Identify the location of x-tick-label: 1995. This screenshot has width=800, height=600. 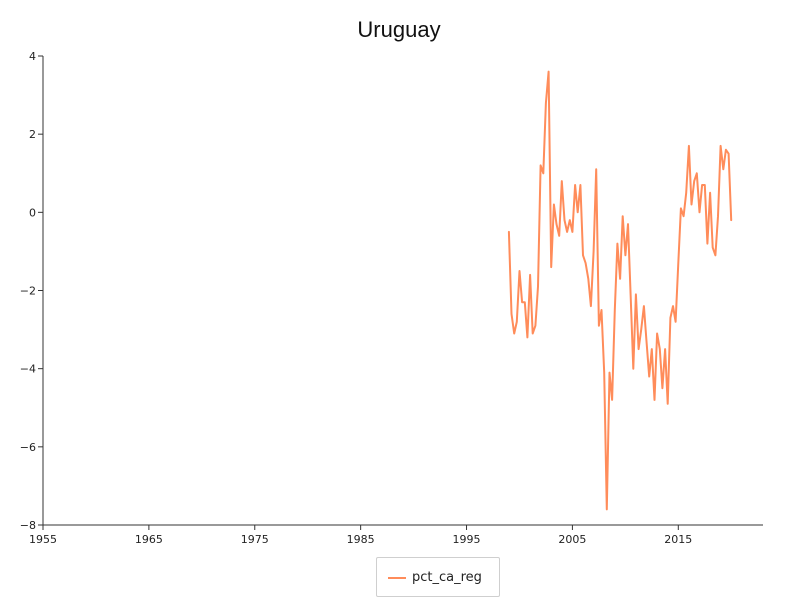
(467, 539).